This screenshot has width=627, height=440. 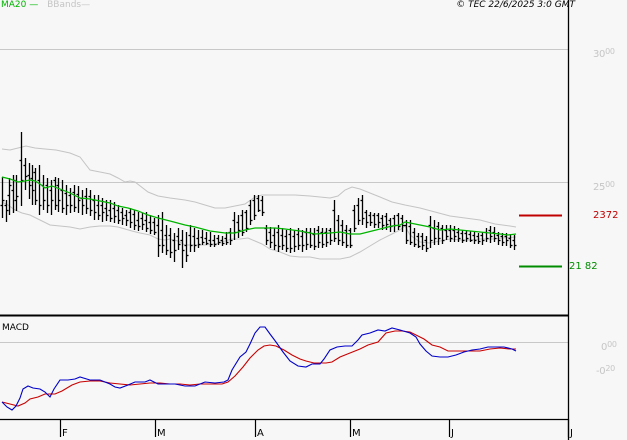 What do you see at coordinates (65, 433) in the screenshot?
I see `x-label-feb: F` at bounding box center [65, 433].